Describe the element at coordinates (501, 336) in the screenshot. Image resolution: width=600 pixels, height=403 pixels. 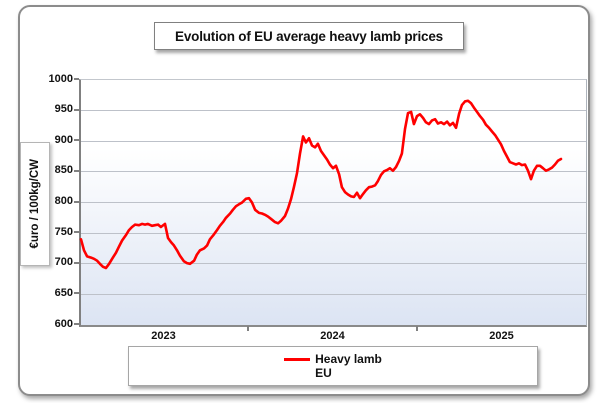
I see `x-axis-label-2025: 2025` at that location.